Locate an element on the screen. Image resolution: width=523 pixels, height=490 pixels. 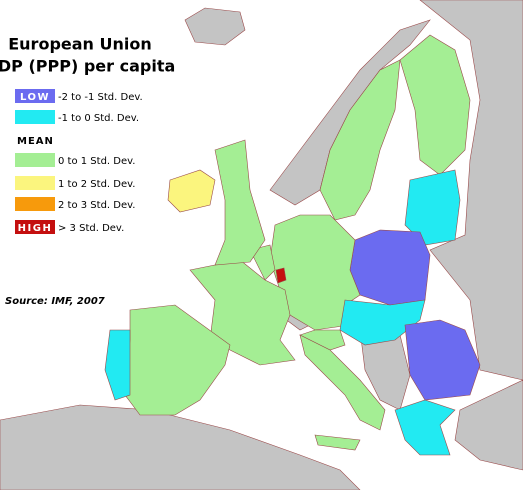
legend-label: 0 to 1 Std. Dev. is located at coordinates (96, 161).